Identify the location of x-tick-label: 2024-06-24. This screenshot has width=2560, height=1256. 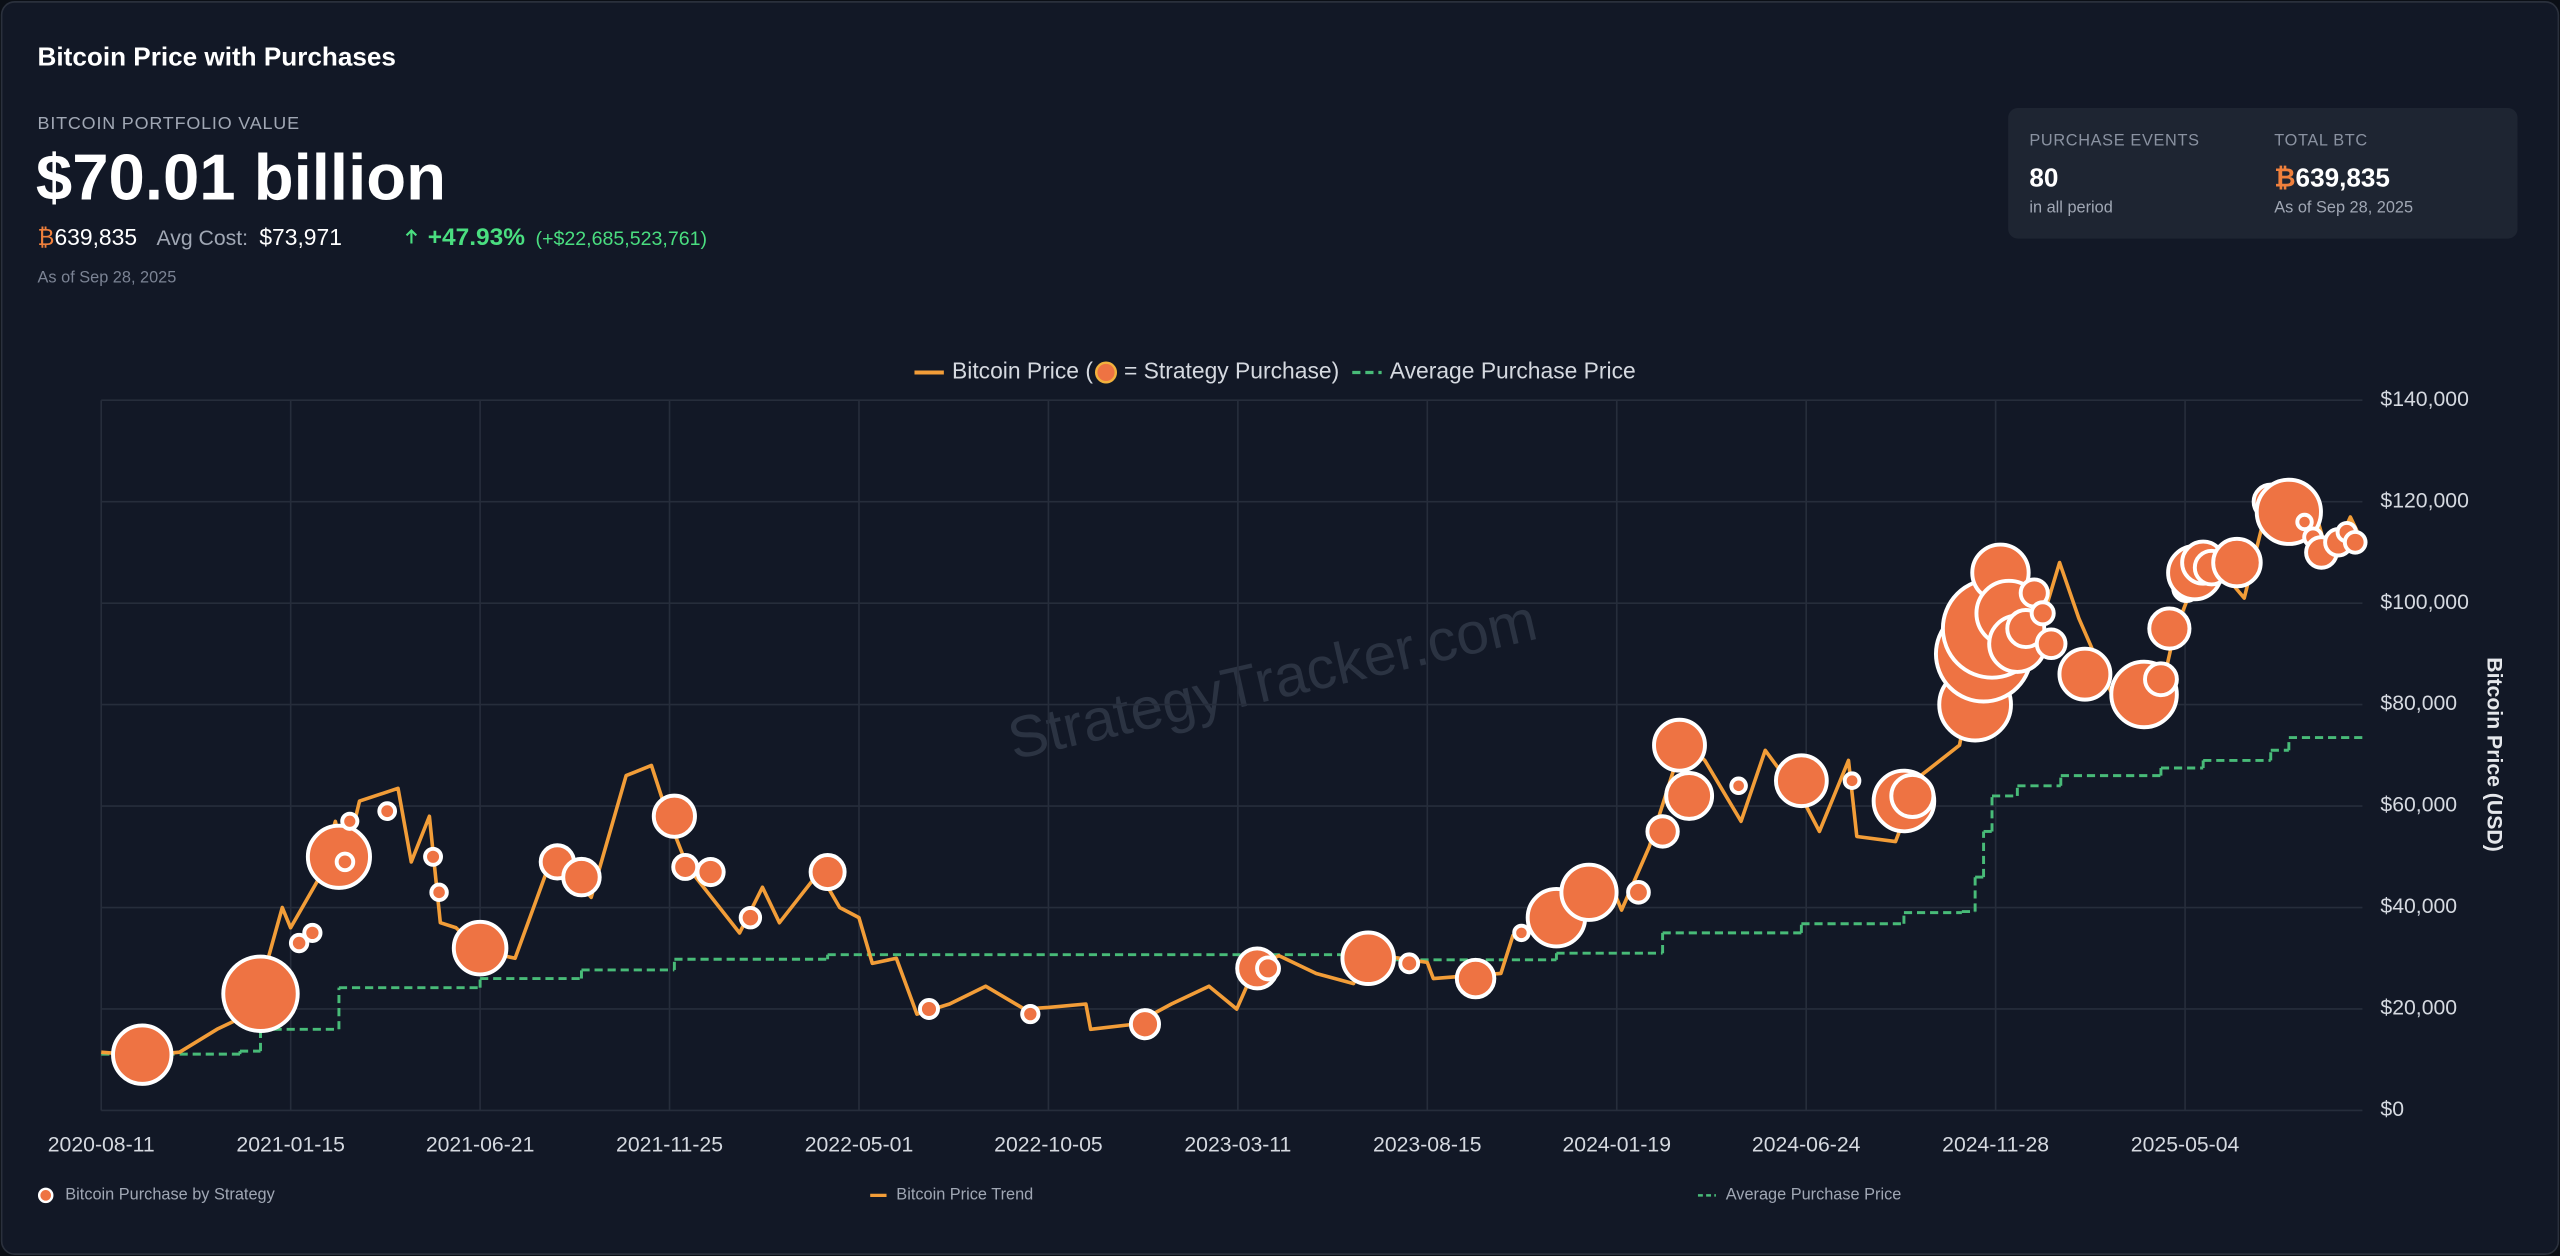
(1806, 1144).